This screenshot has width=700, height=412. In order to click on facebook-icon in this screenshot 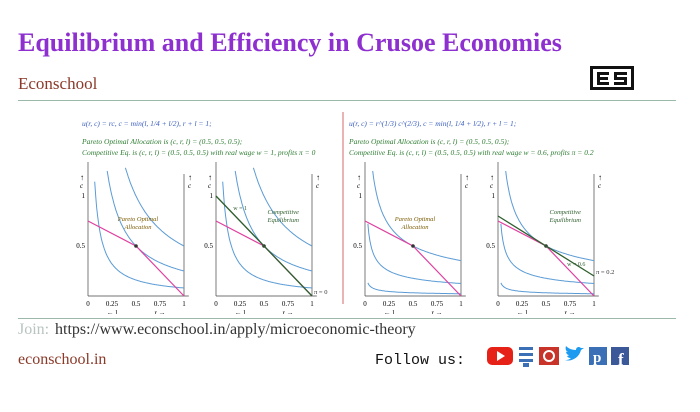, I will do `click(620, 356)`.